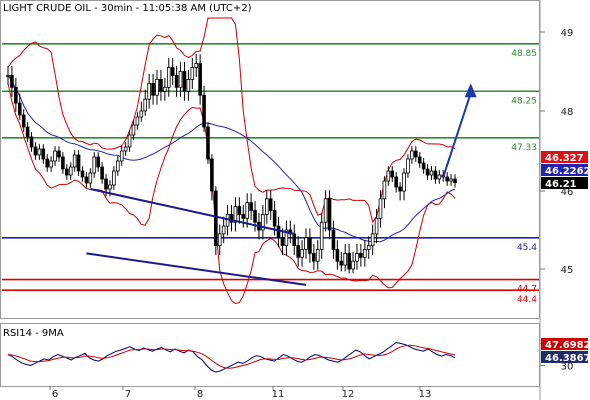  I want to click on y-tick-label: 46, so click(567, 192).